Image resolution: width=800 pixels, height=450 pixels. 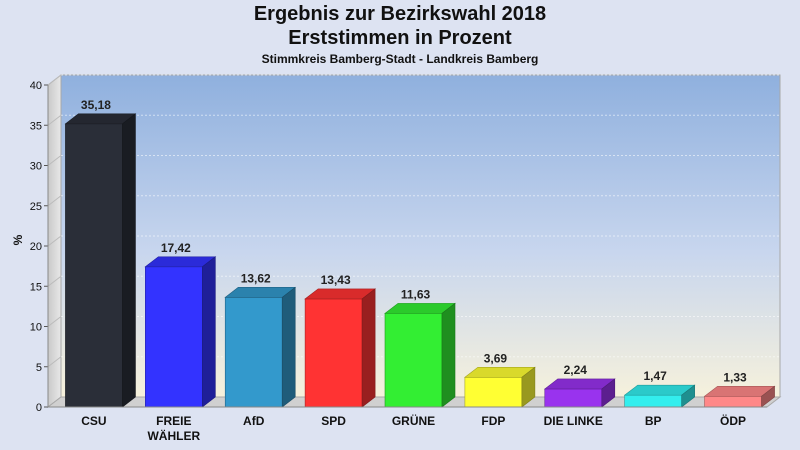 I want to click on bar-value-label: 35,18, so click(x=96, y=105).